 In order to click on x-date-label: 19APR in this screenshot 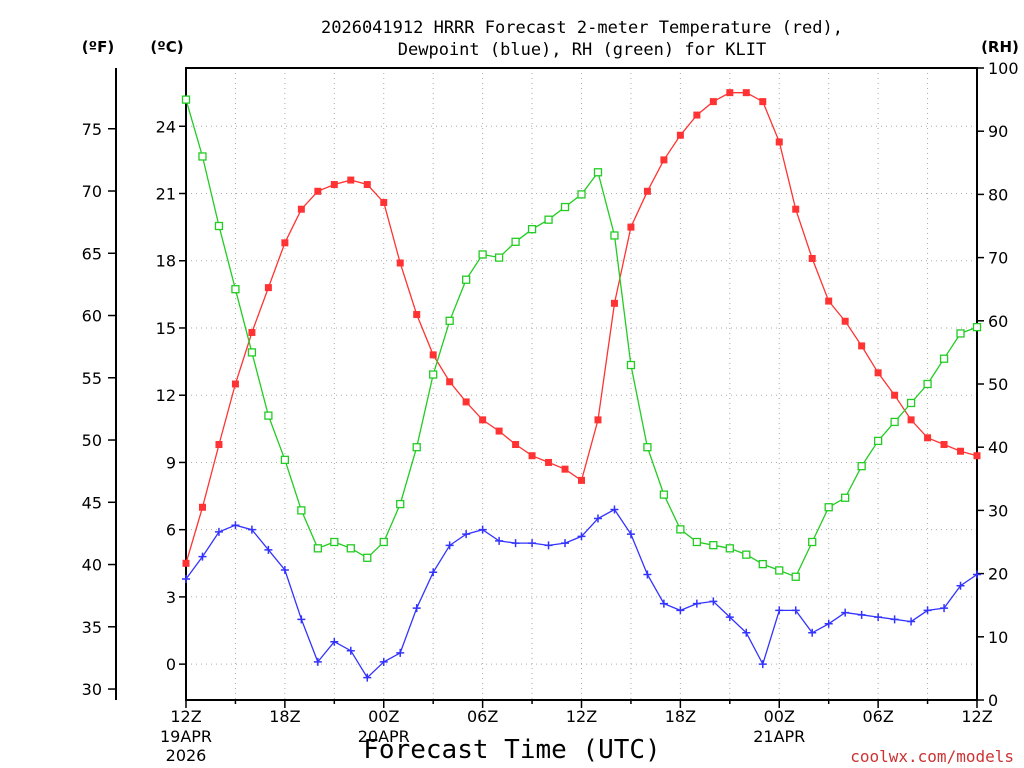, I will do `click(186, 736)`.